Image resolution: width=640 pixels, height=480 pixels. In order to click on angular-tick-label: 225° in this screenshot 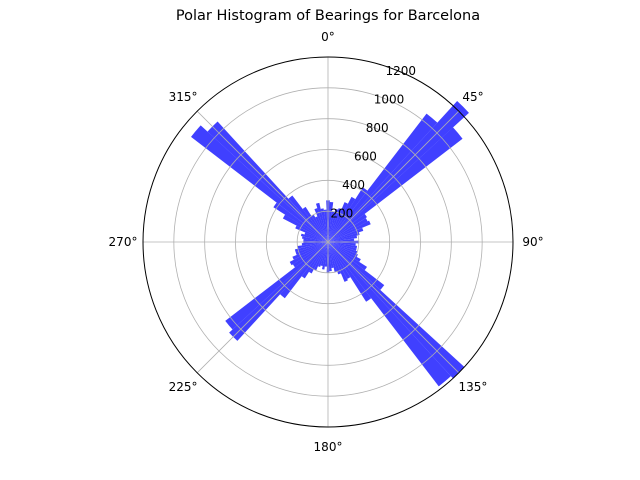, I will do `click(183, 387)`.